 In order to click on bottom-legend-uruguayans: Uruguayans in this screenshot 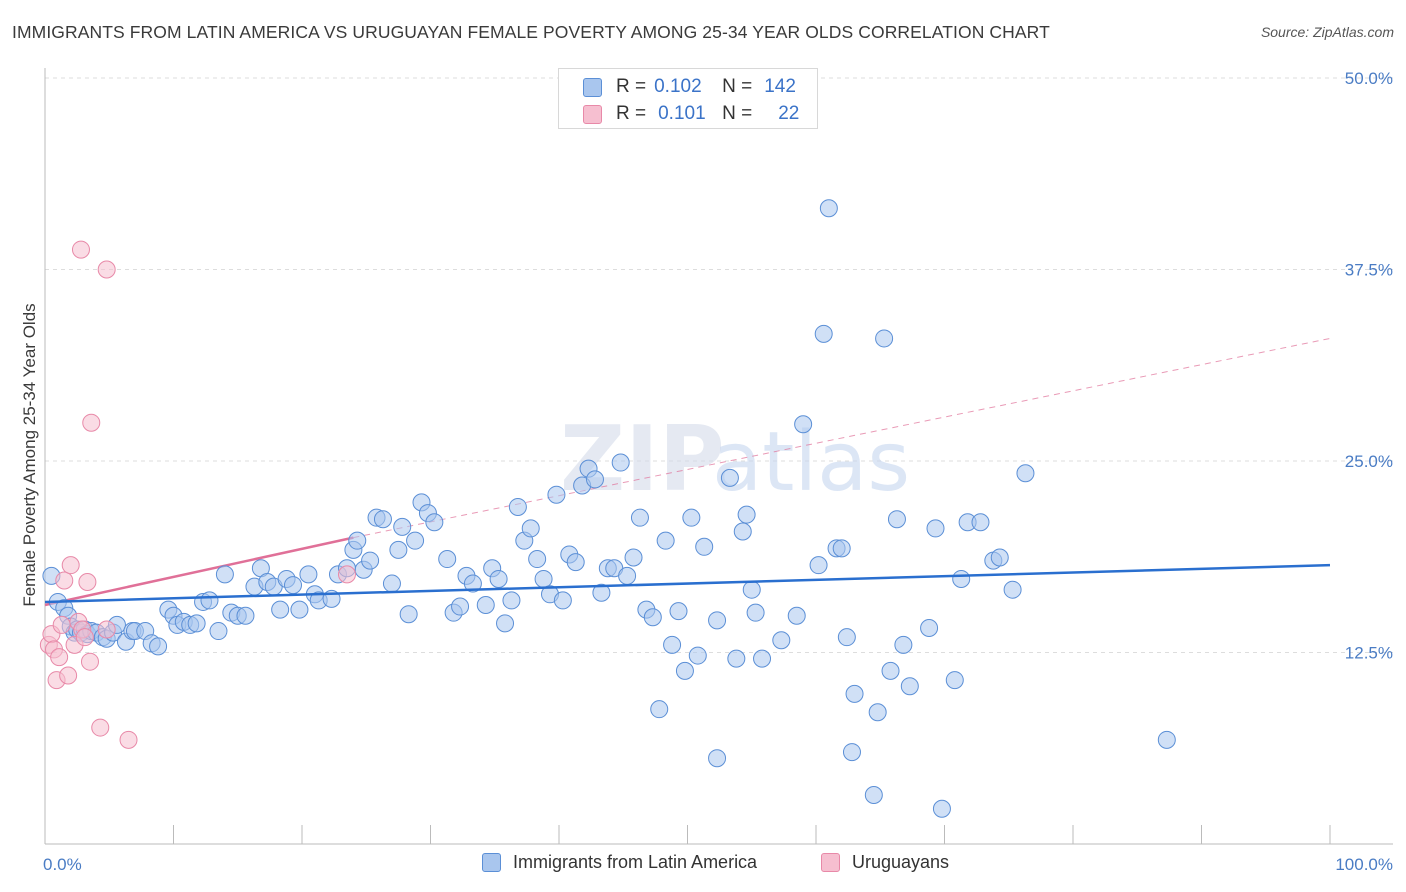, I will do `click(885, 862)`.